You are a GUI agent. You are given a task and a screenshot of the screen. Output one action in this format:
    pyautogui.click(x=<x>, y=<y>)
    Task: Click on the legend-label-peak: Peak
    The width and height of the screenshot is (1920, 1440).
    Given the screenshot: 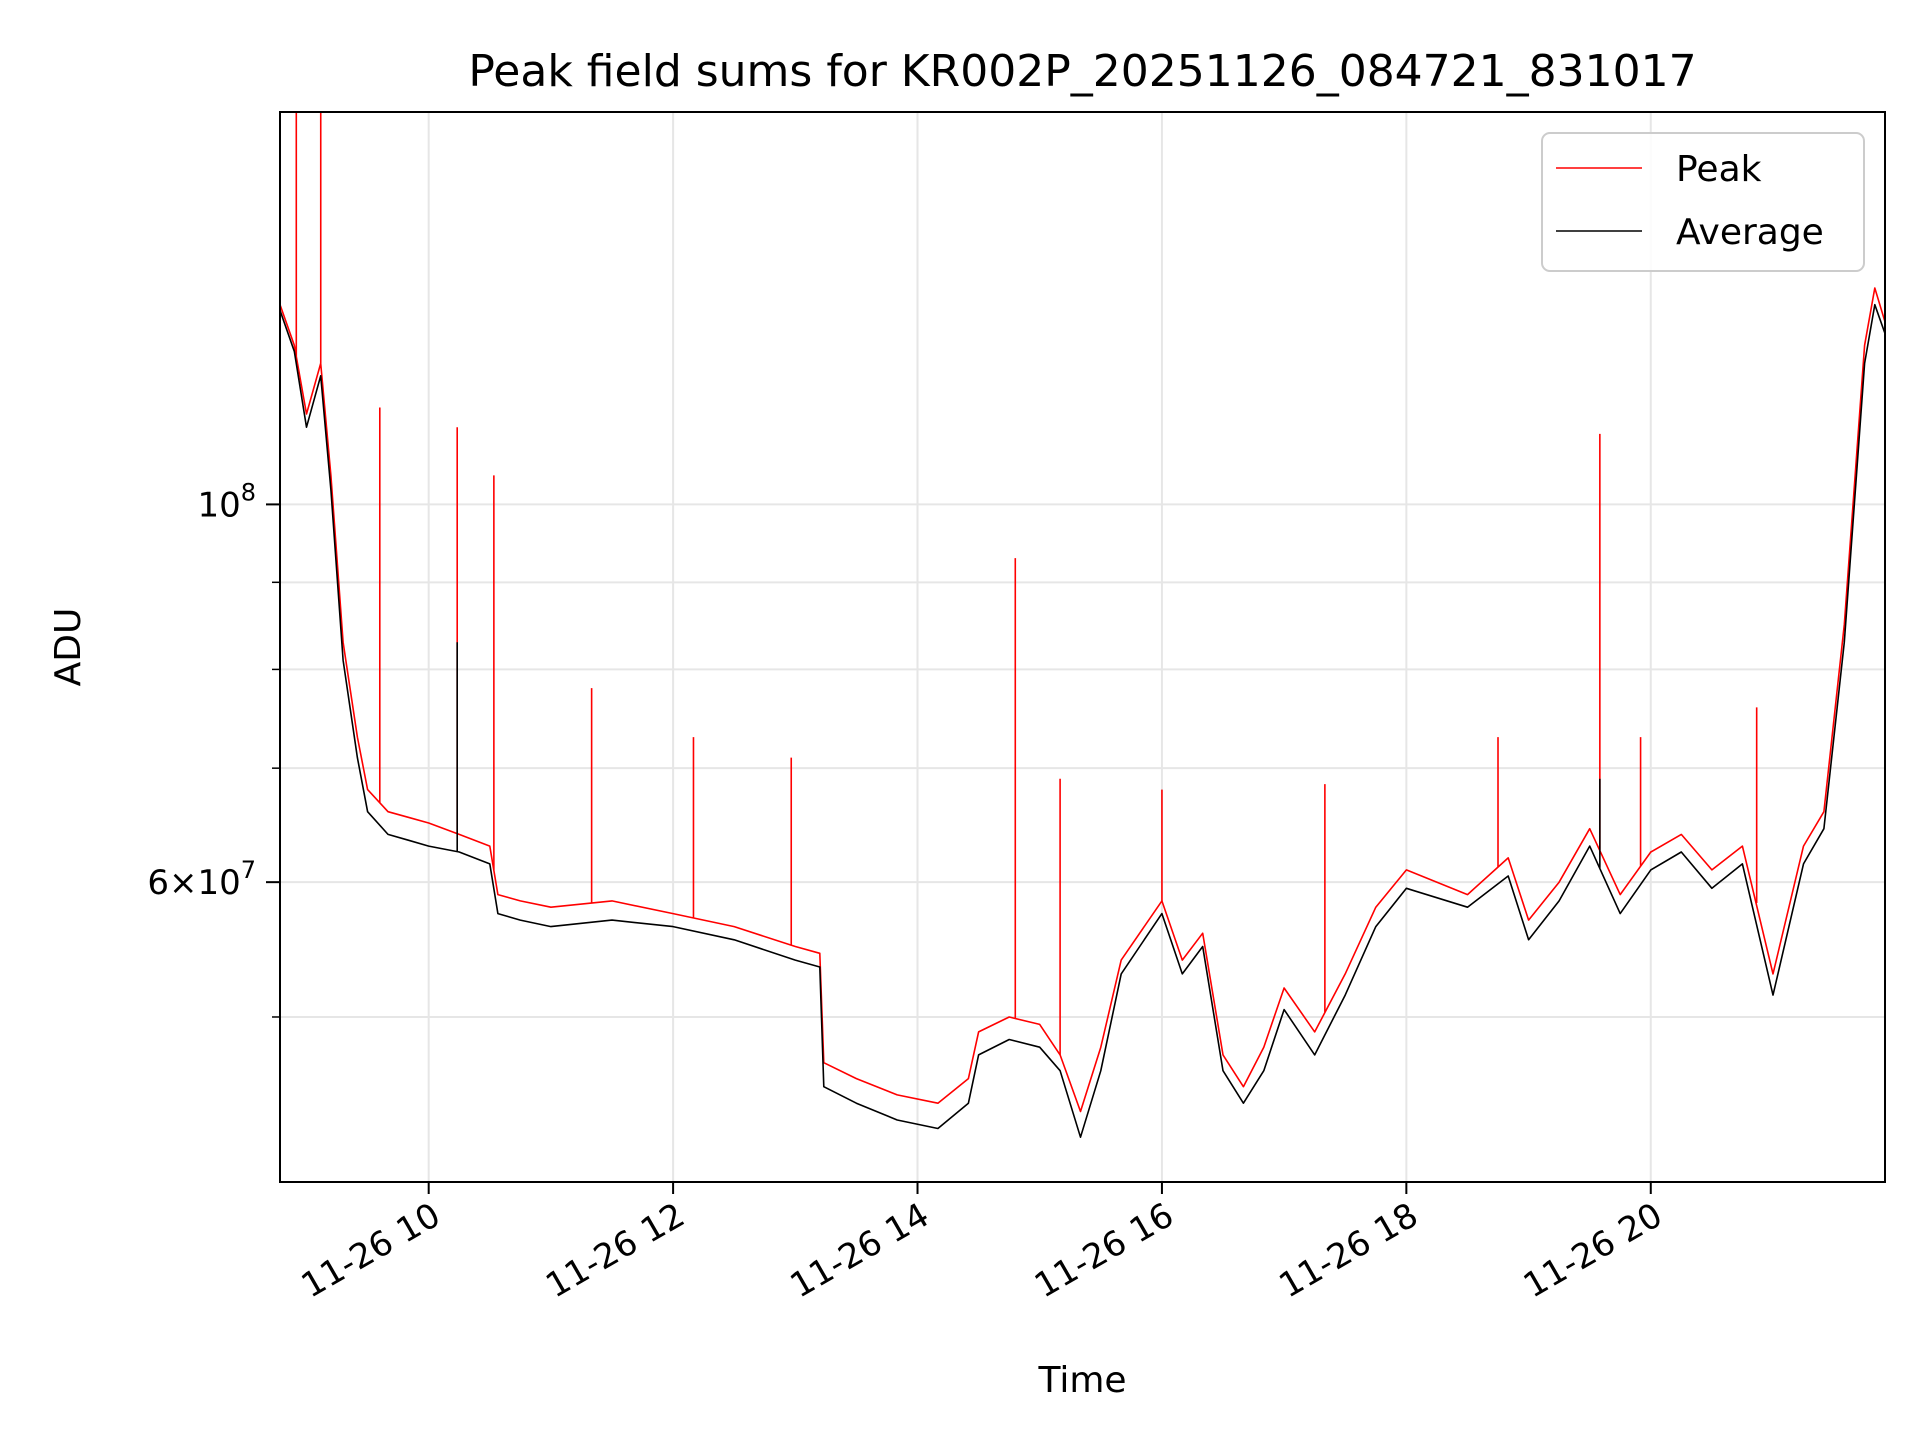 What is the action you would take?
    pyautogui.click(x=1719, y=169)
    